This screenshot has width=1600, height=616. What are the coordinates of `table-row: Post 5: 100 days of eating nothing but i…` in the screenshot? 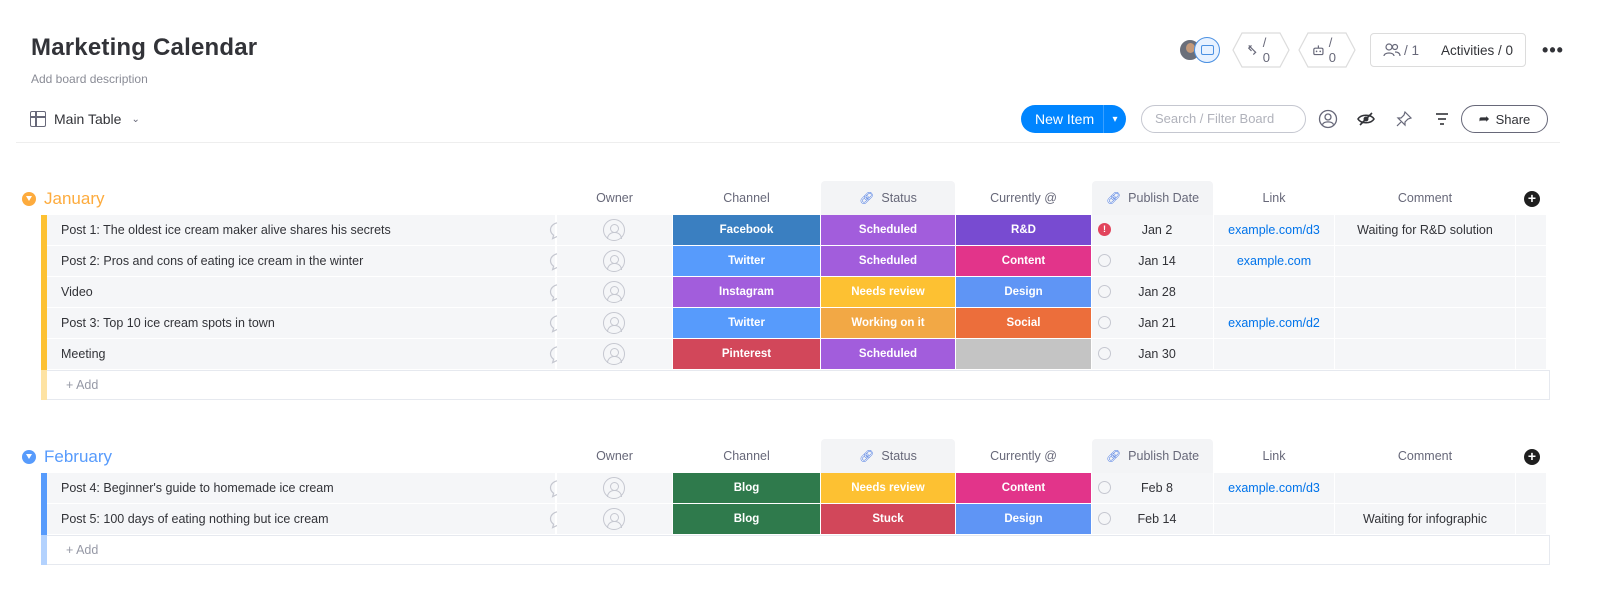 It's located at (784, 519).